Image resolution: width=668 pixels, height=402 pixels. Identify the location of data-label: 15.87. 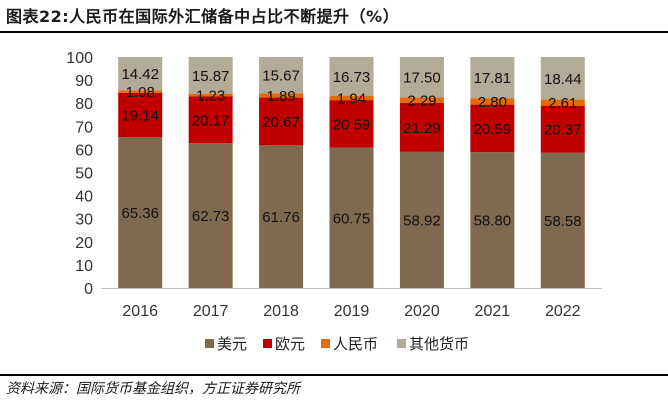
(211, 76).